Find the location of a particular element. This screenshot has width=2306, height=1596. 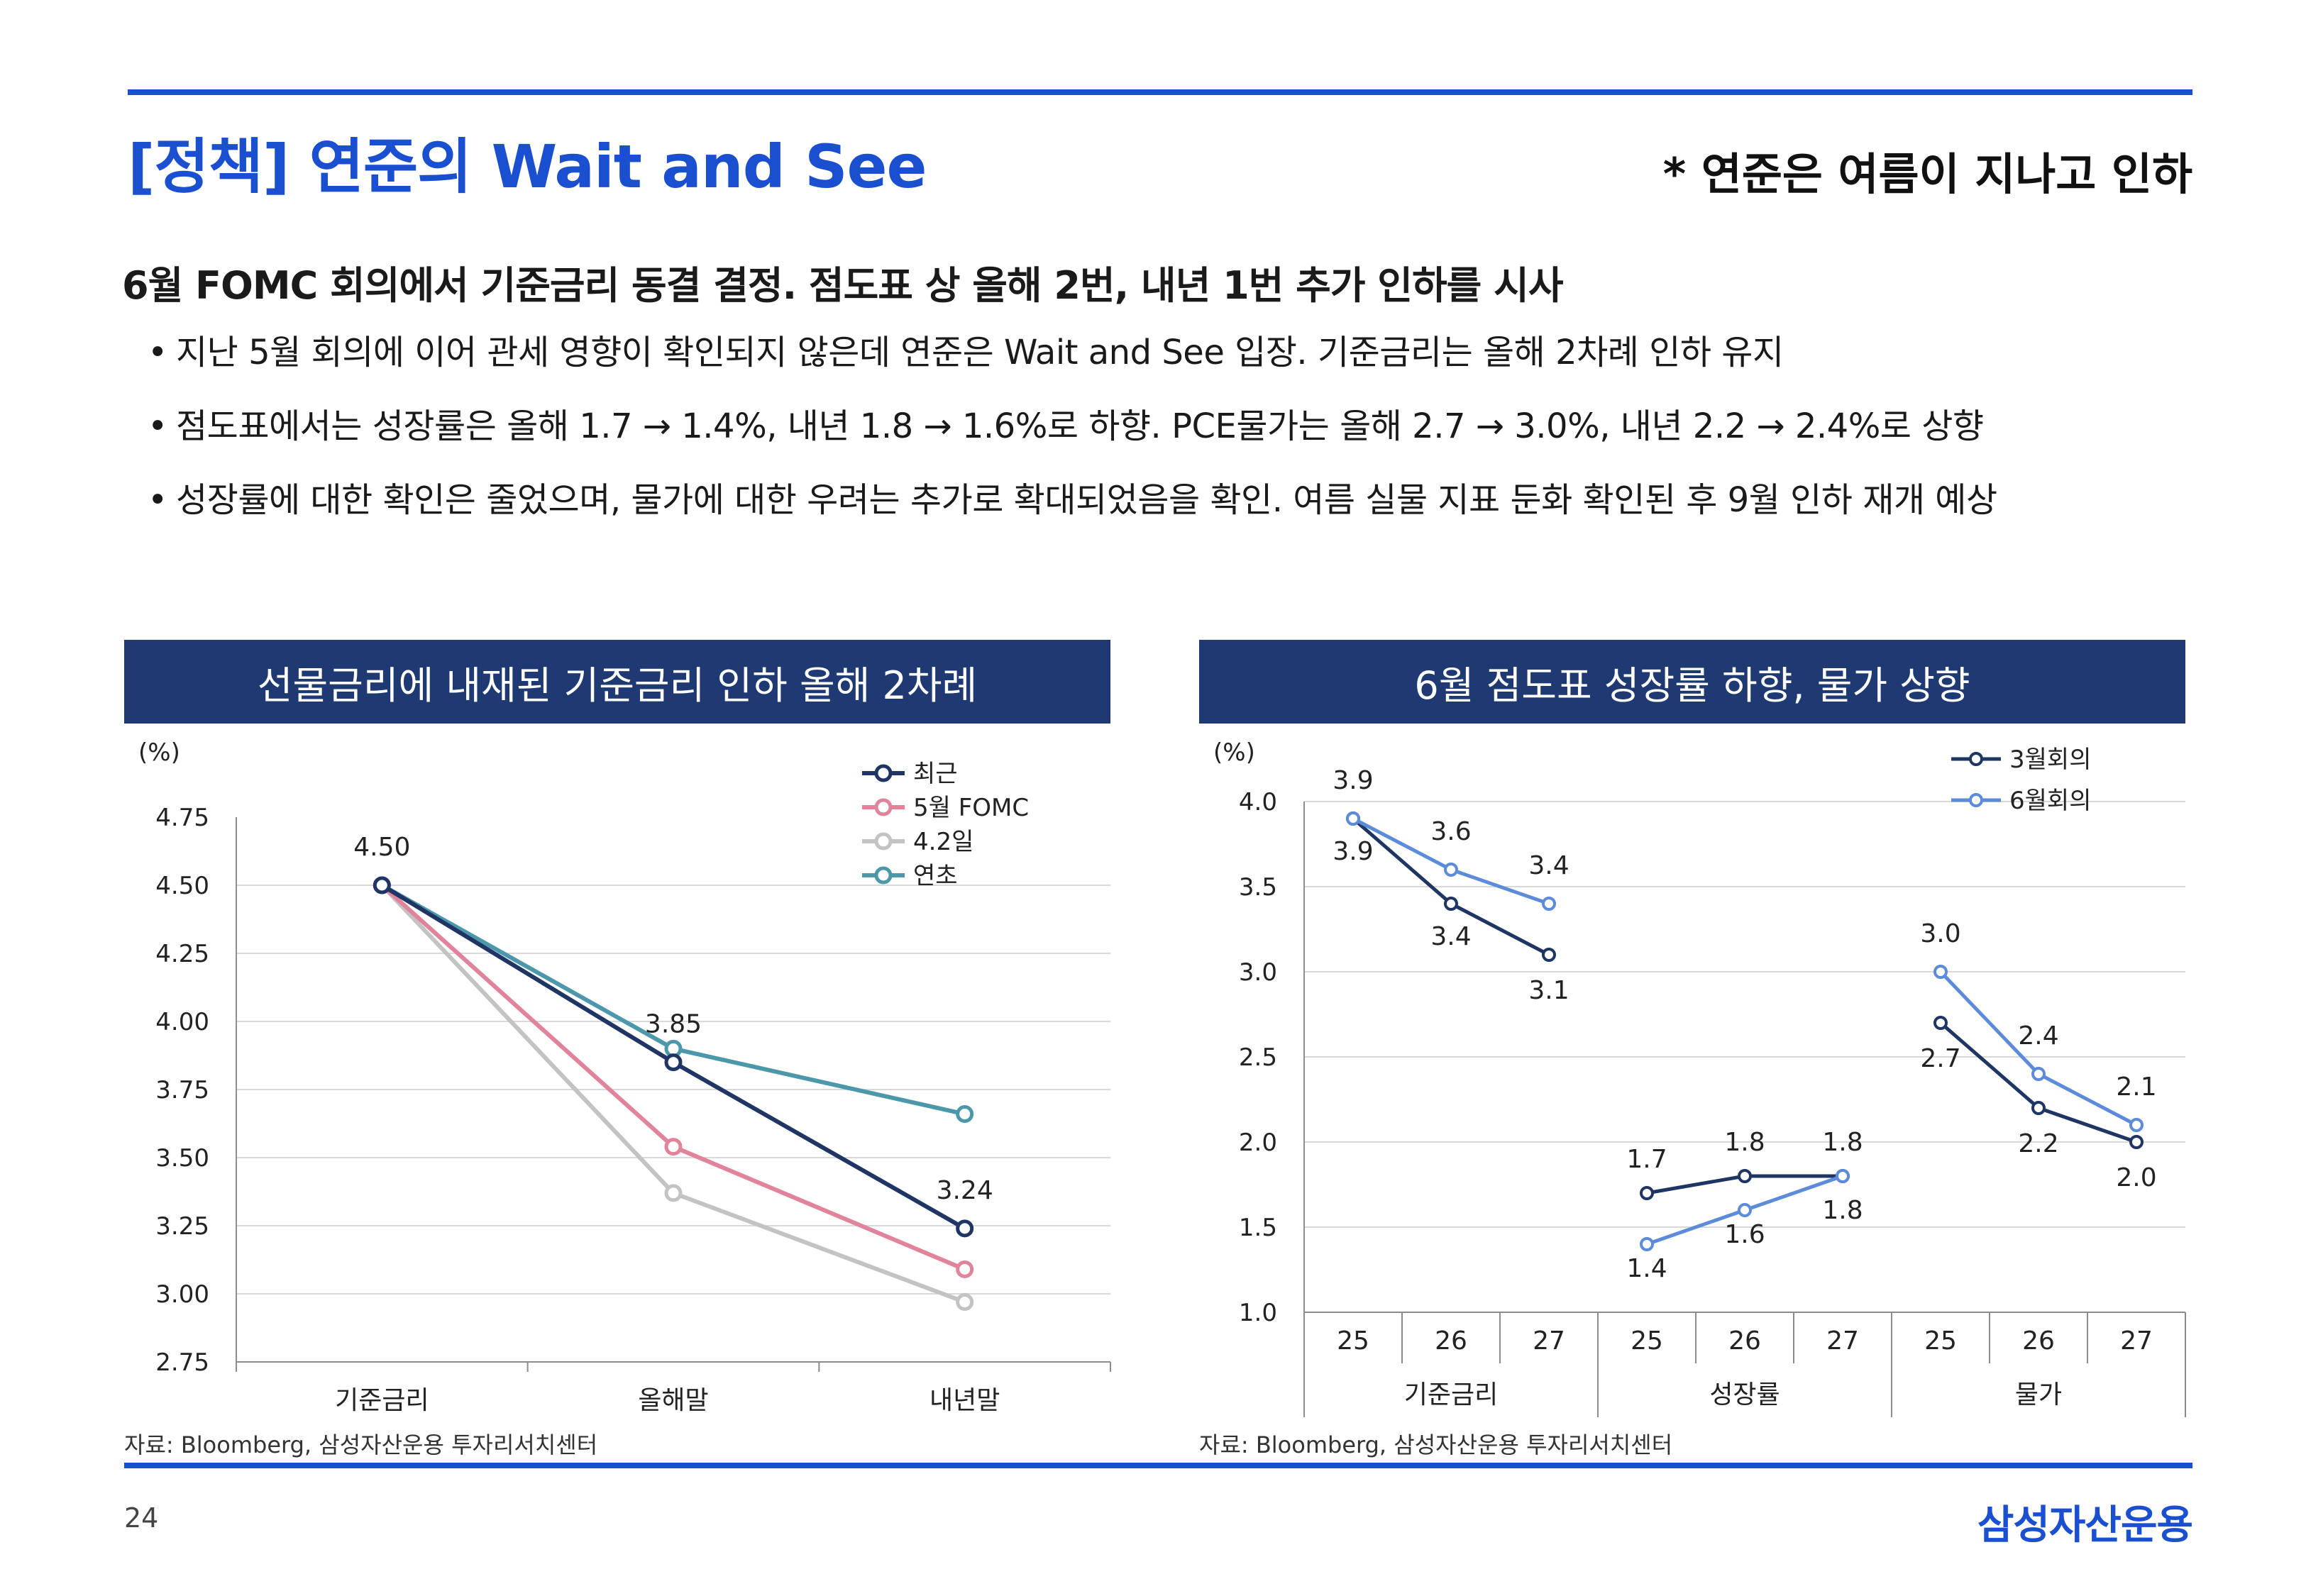

data-label: 3.1 is located at coordinates (1548, 990).